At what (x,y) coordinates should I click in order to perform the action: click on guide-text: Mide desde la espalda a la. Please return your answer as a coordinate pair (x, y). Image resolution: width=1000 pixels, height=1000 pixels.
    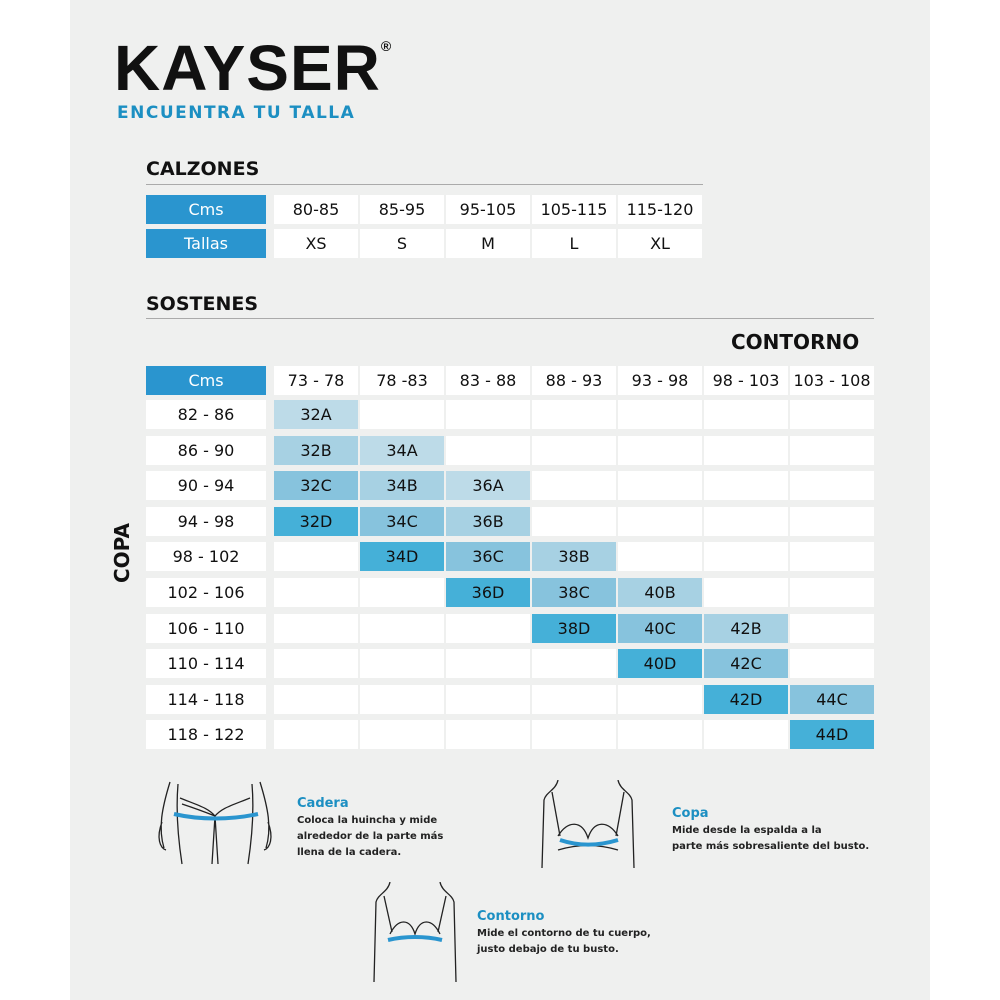
    Looking at the image, I should click on (747, 830).